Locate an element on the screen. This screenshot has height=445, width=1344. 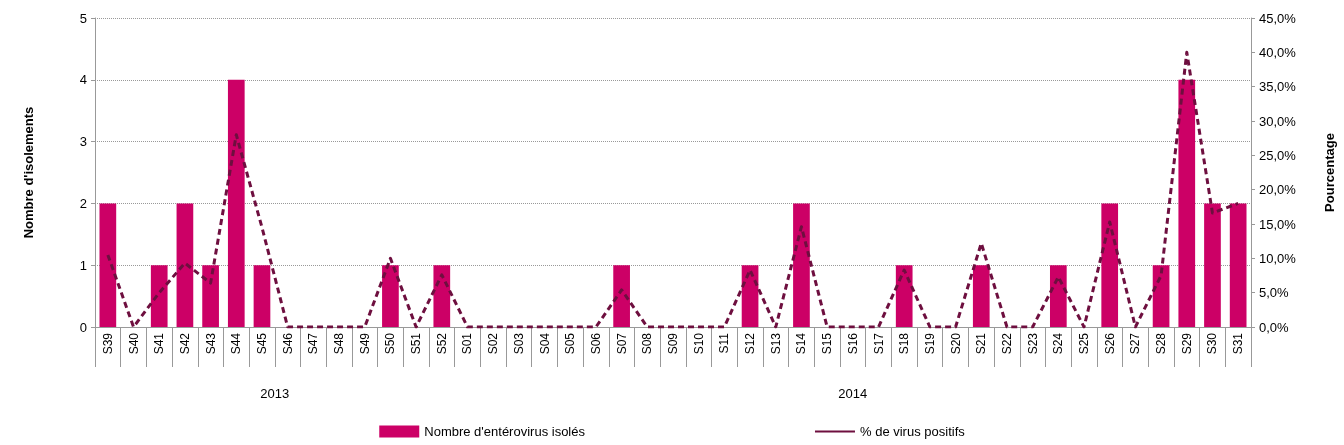
y2-tick-label: 30,0% is located at coordinates (1278, 121).